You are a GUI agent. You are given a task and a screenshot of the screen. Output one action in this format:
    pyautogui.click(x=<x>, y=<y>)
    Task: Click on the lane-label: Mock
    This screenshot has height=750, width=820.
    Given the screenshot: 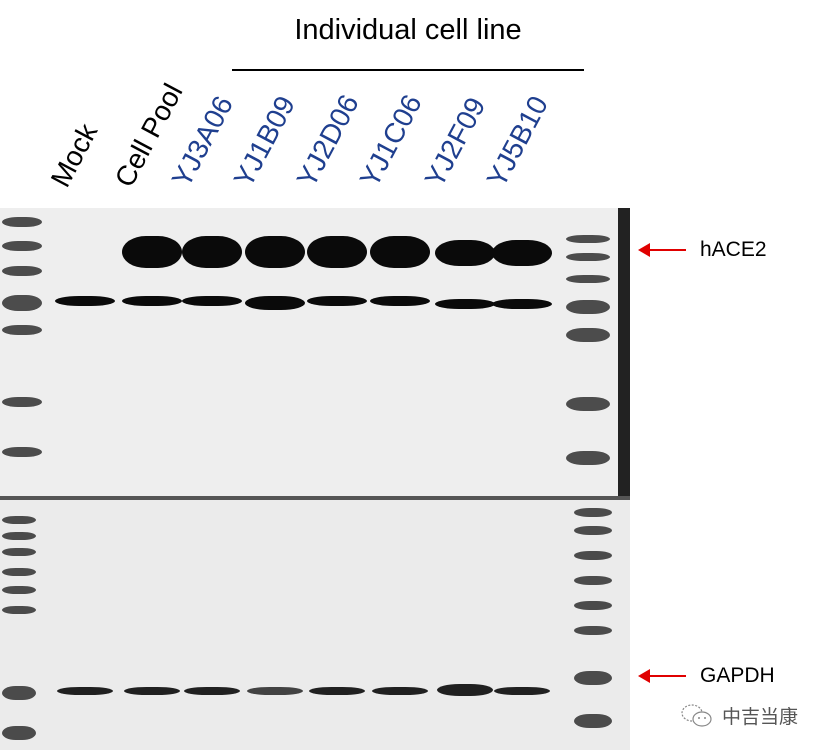 What is the action you would take?
    pyautogui.click(x=74, y=155)
    